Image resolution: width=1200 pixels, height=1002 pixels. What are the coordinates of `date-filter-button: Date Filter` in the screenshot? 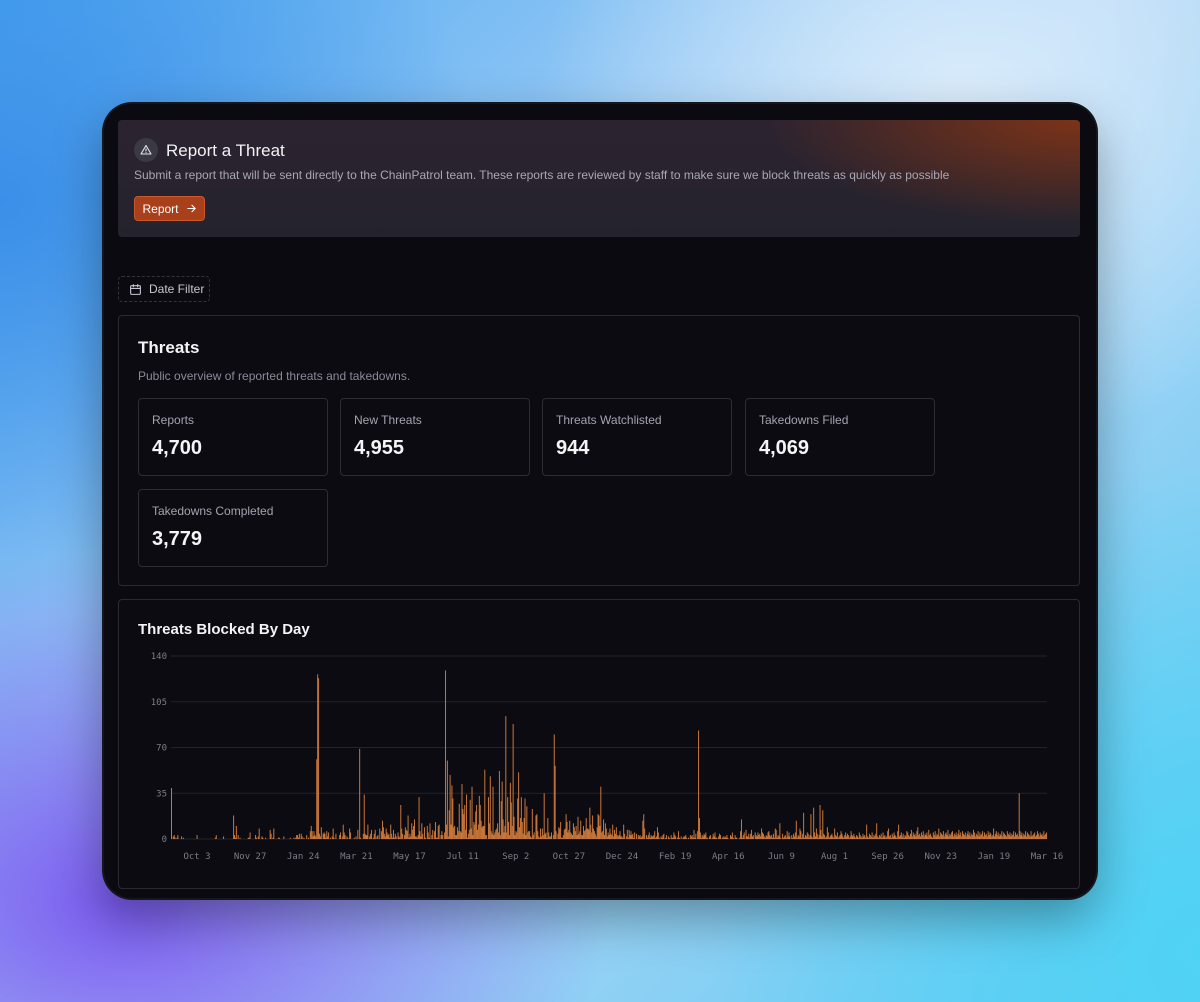 It's located at (164, 289).